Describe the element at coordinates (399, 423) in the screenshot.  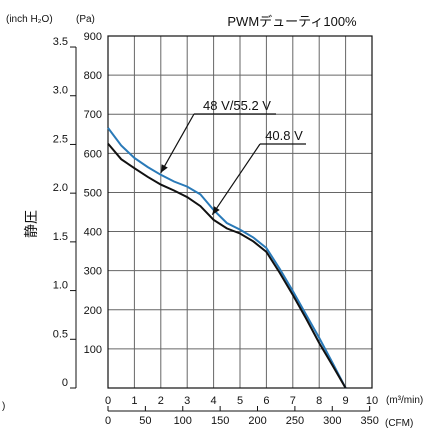
I see `x-axis-cfm-unit: (CFM)` at that location.